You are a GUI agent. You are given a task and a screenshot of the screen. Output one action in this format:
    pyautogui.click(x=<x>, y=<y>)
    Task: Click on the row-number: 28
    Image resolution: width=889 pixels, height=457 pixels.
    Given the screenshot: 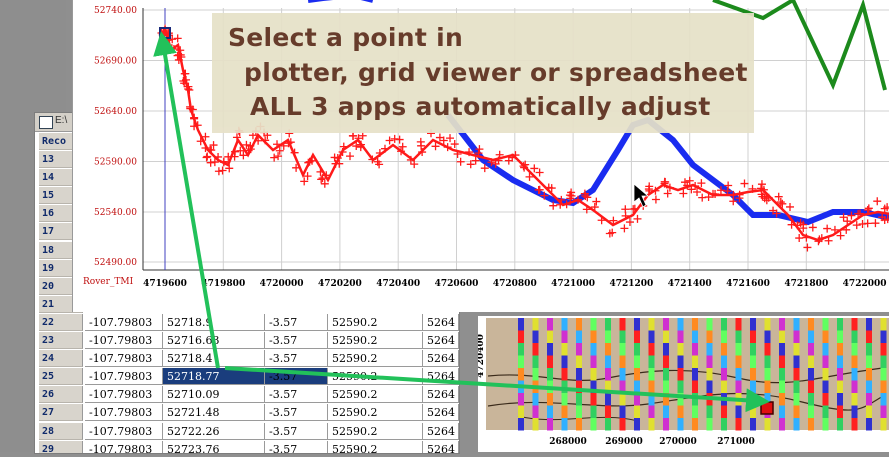 What is the action you would take?
    pyautogui.click(x=61, y=431)
    